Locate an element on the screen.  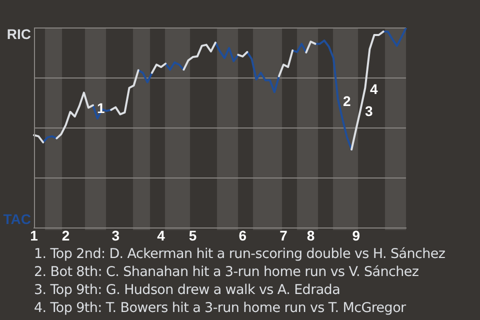
x-tick-label: 7 is located at coordinates (284, 235).